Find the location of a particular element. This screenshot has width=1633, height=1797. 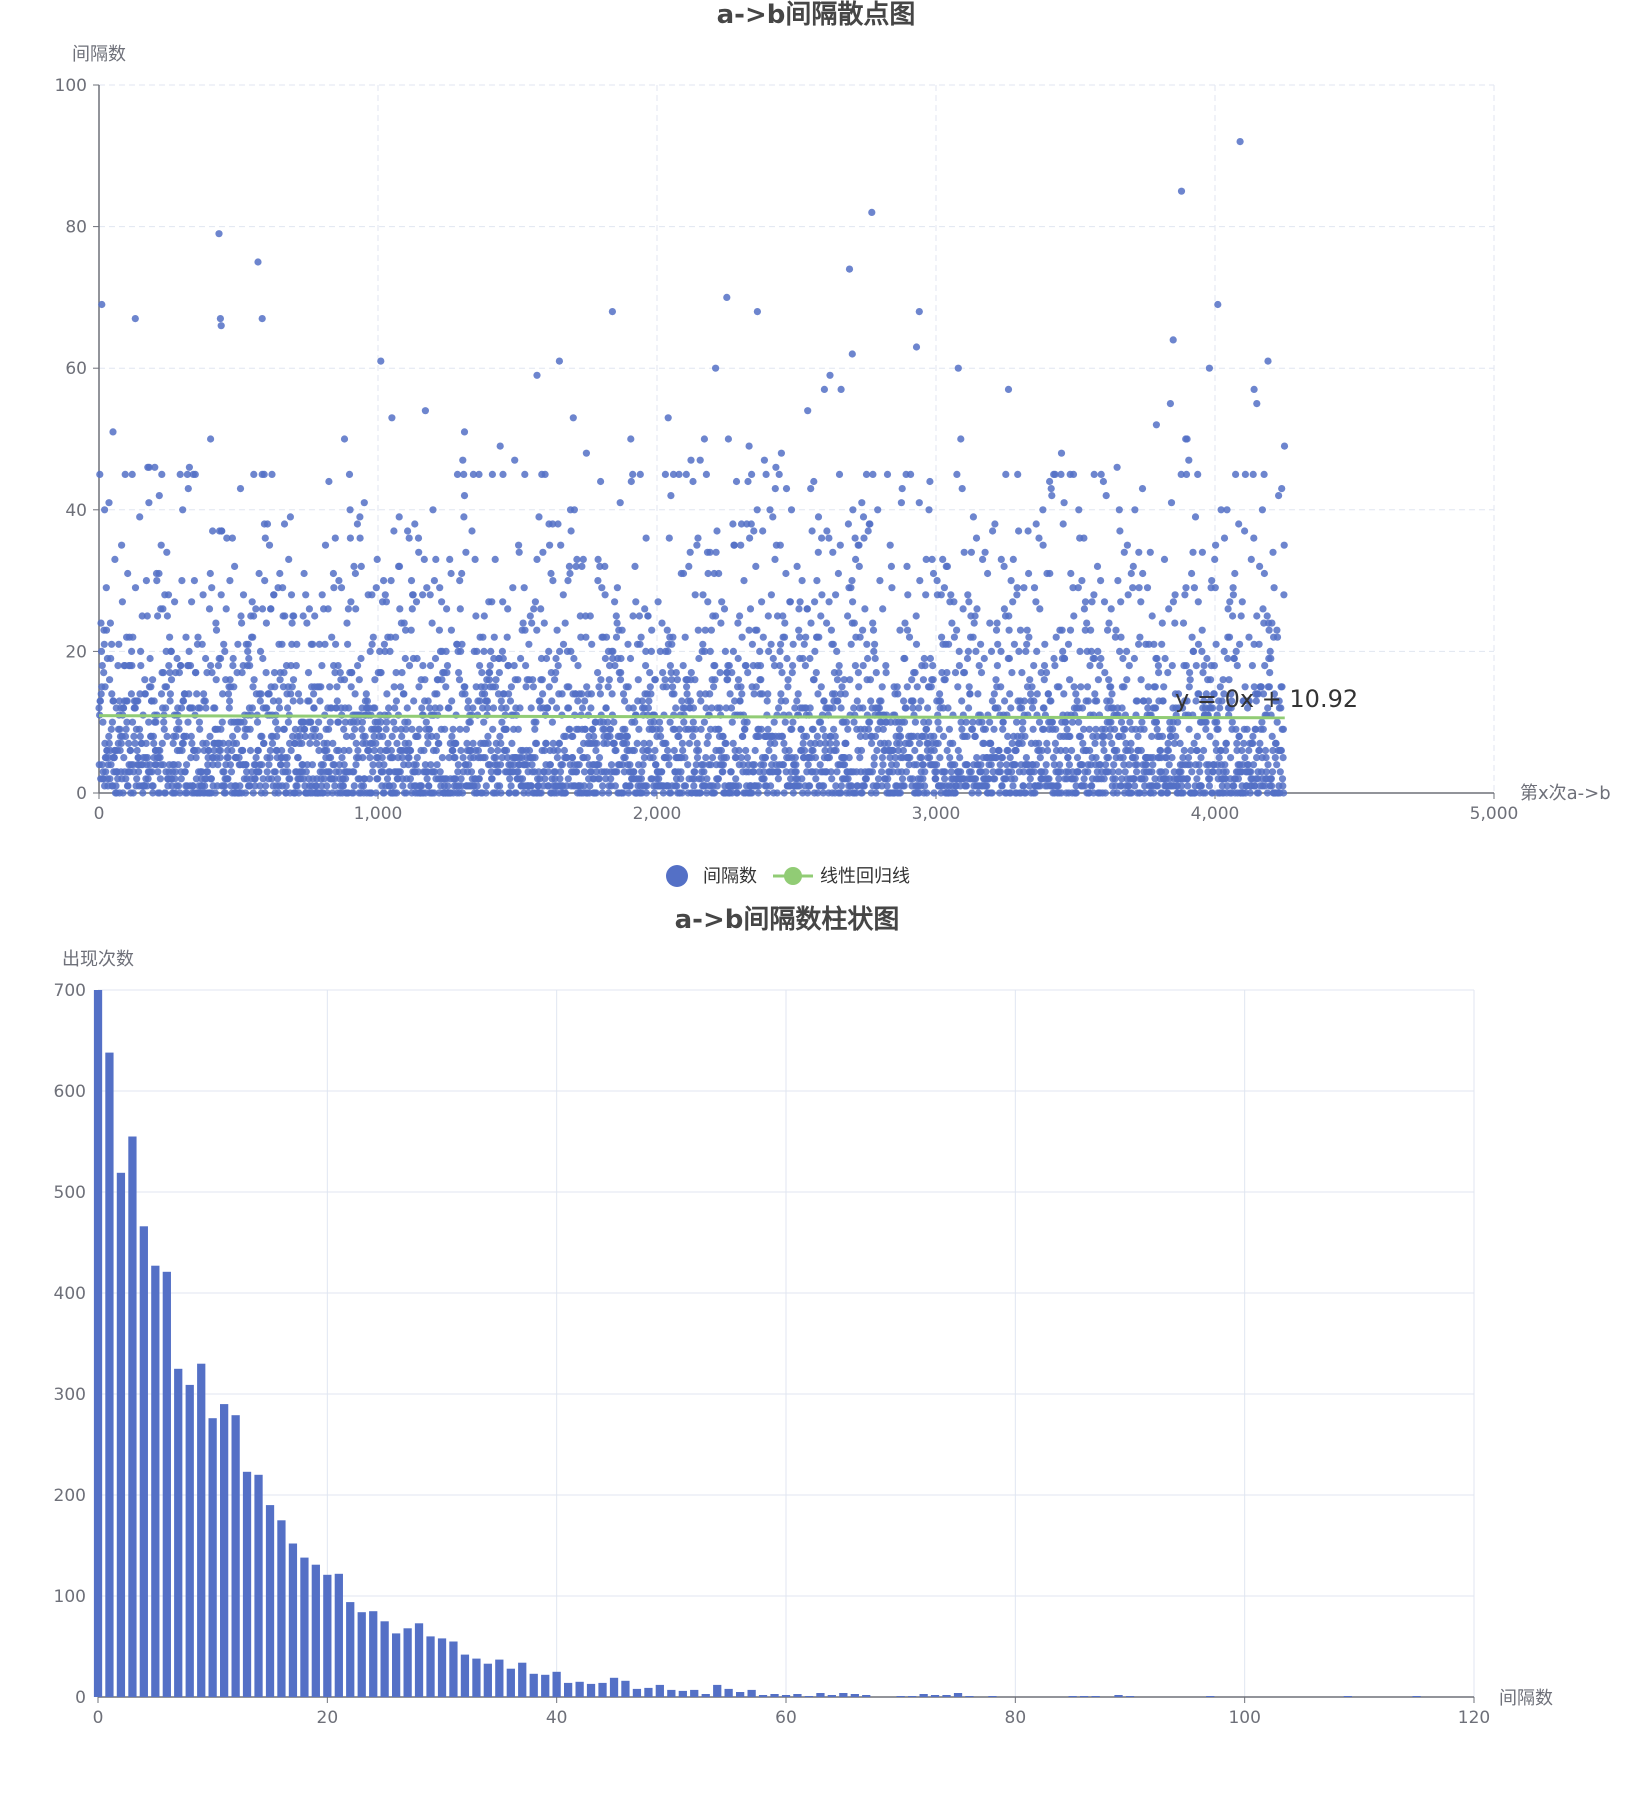

legend-scatter-label: 间隔数 is located at coordinates (730, 876).